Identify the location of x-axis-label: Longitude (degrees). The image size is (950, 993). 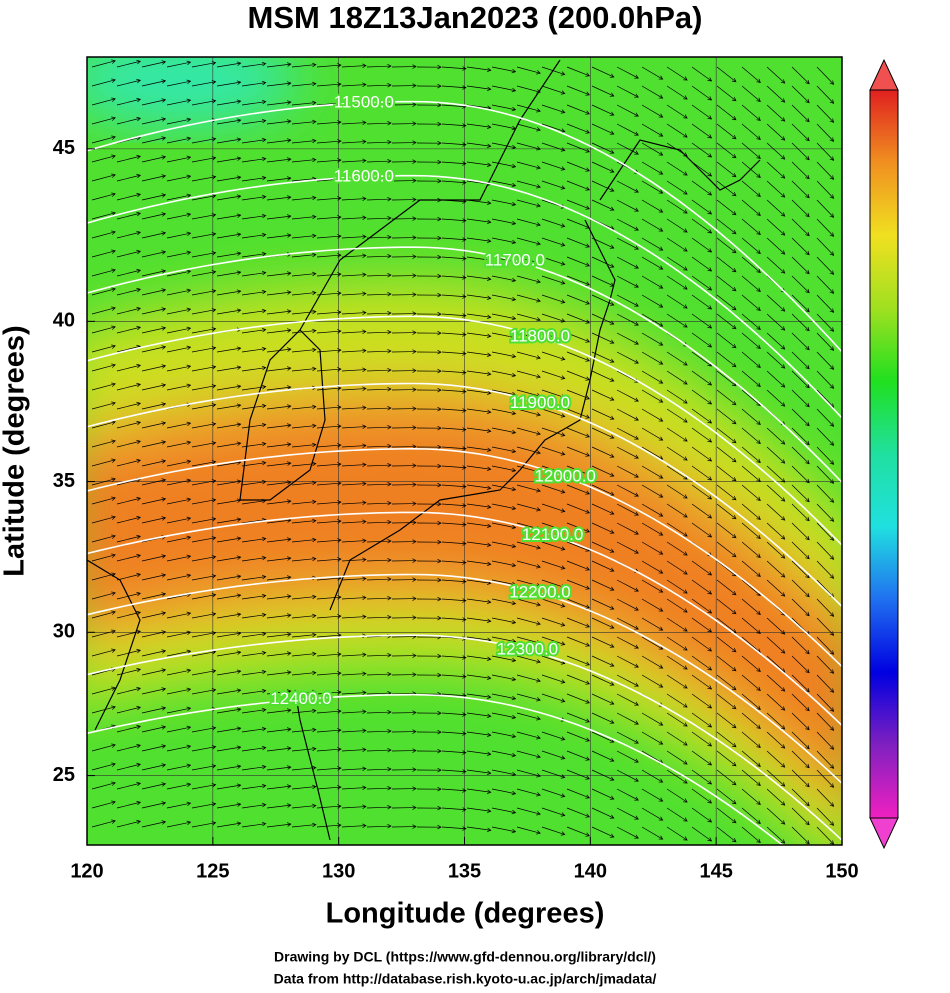
(465, 914).